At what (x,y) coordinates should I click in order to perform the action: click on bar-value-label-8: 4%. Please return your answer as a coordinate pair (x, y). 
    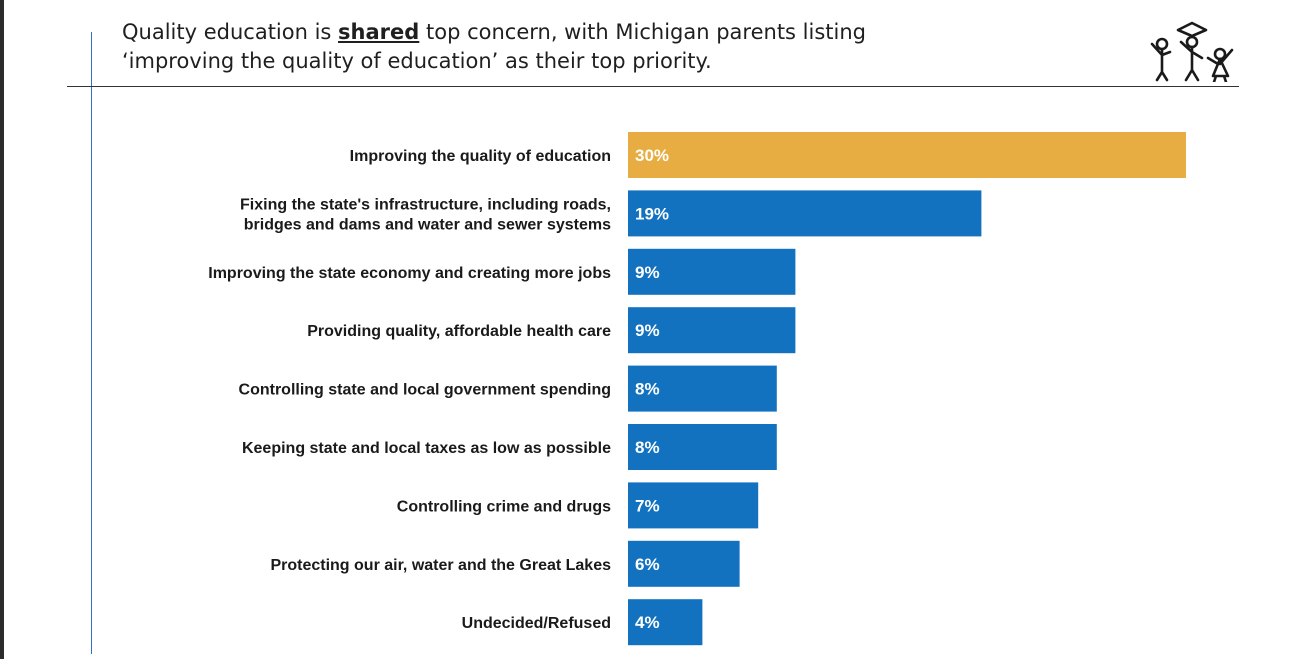
    Looking at the image, I should click on (647, 622).